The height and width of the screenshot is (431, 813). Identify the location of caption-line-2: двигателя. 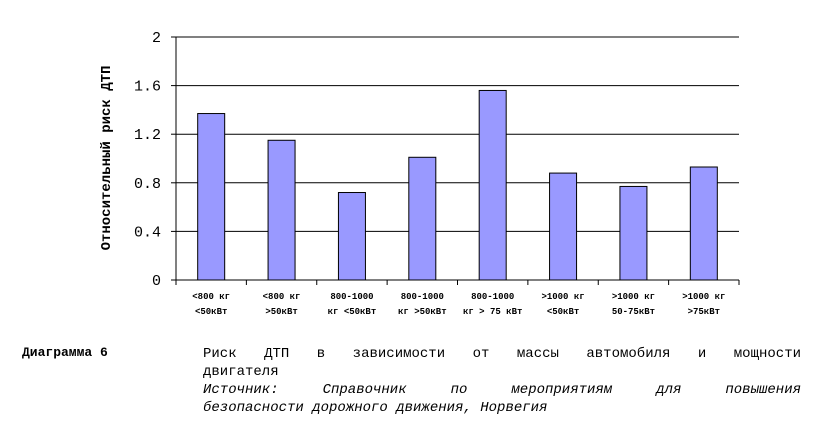
(241, 372).